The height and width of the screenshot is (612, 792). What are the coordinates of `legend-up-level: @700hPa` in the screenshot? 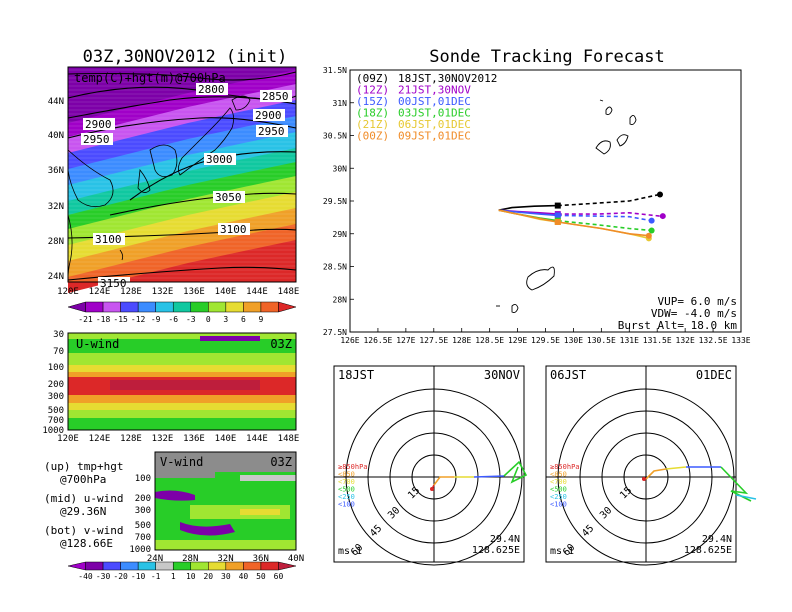 It's located at (83, 479).